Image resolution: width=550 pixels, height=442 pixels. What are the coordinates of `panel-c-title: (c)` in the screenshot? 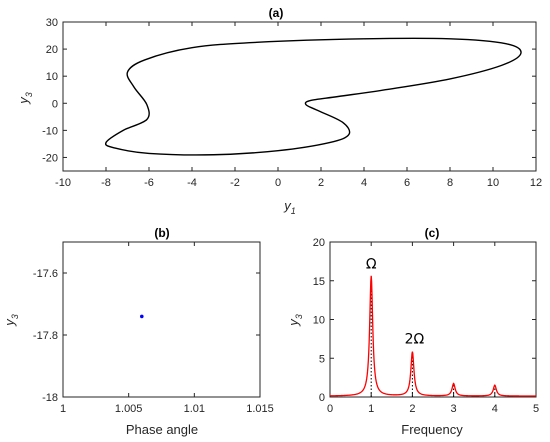 It's located at (432, 233).